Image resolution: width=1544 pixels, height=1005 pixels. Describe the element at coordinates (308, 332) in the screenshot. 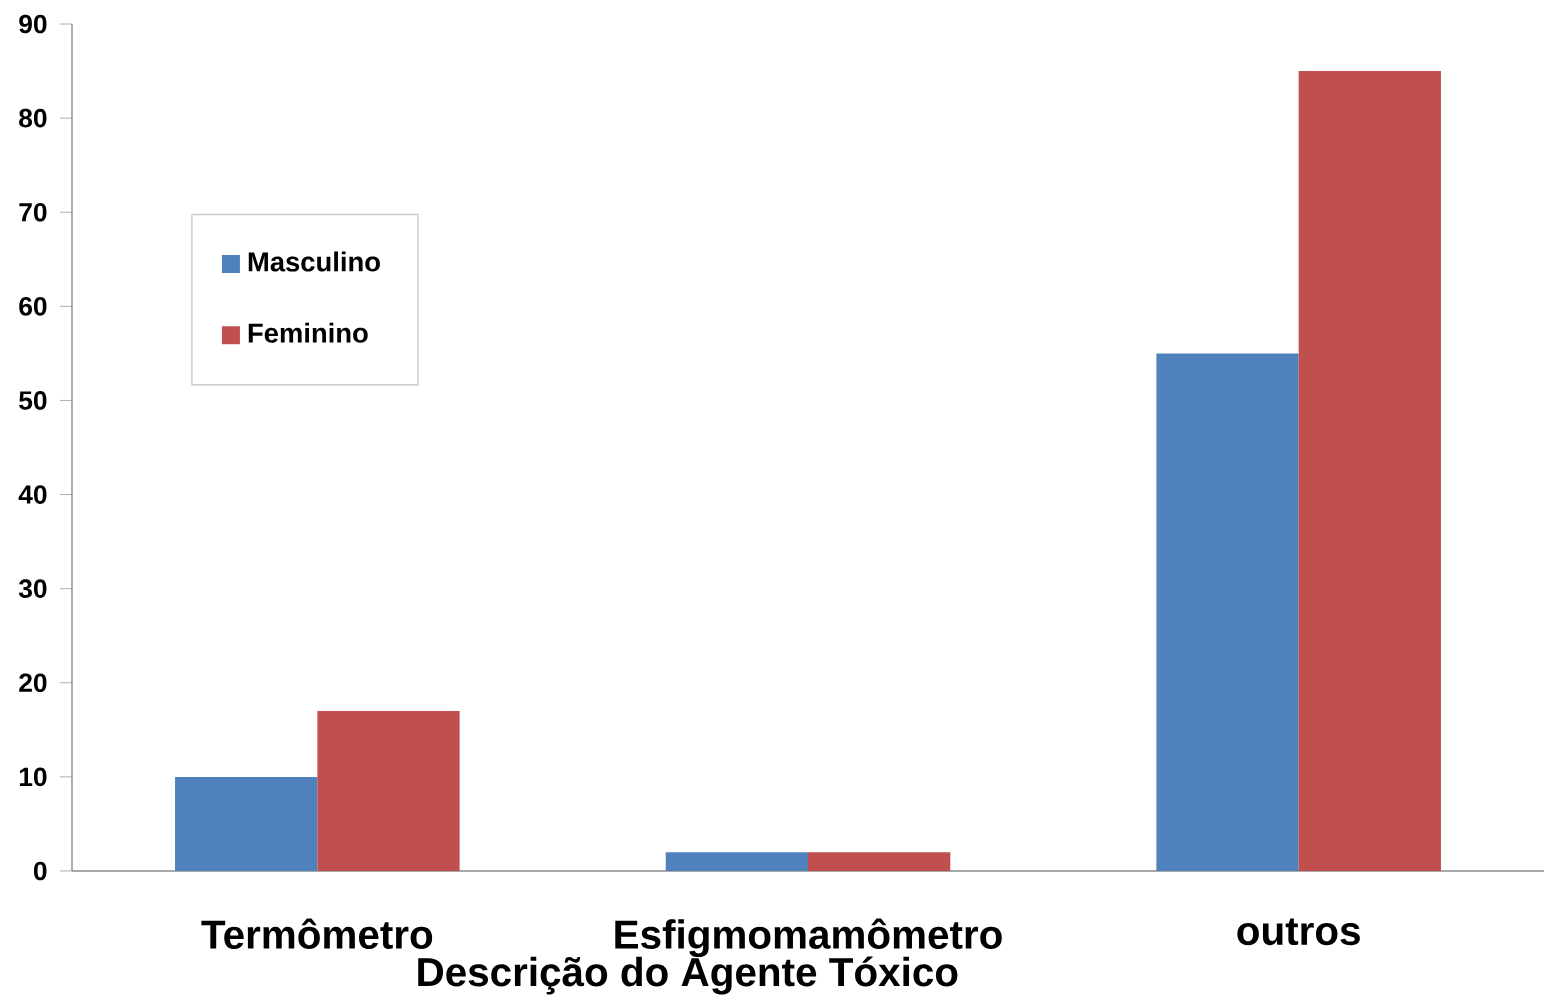

I see `legend-label: Feminino` at that location.